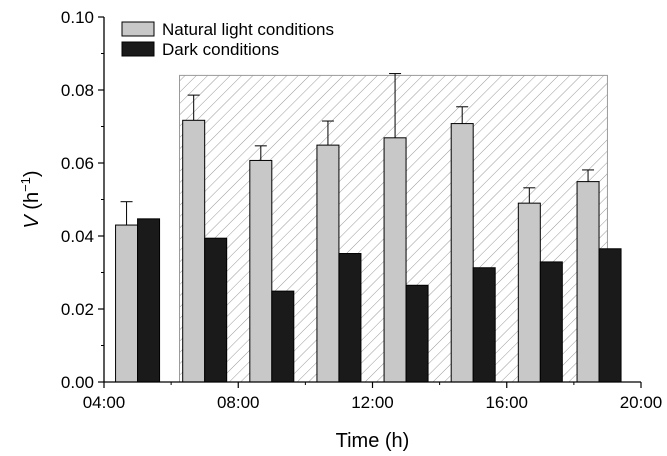  I want to click on legend-label-dark: Dark conditions, so click(220, 49).